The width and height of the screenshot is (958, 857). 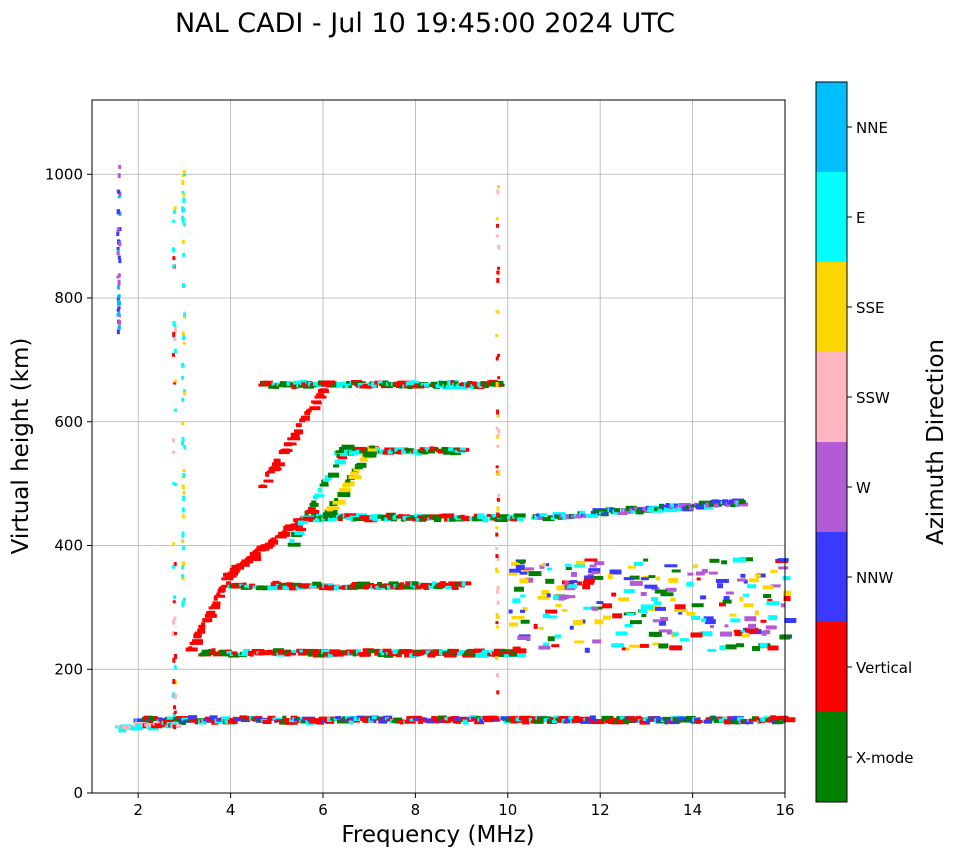 What do you see at coordinates (600, 810) in the screenshot?
I see `x-tick-label: 12` at bounding box center [600, 810].